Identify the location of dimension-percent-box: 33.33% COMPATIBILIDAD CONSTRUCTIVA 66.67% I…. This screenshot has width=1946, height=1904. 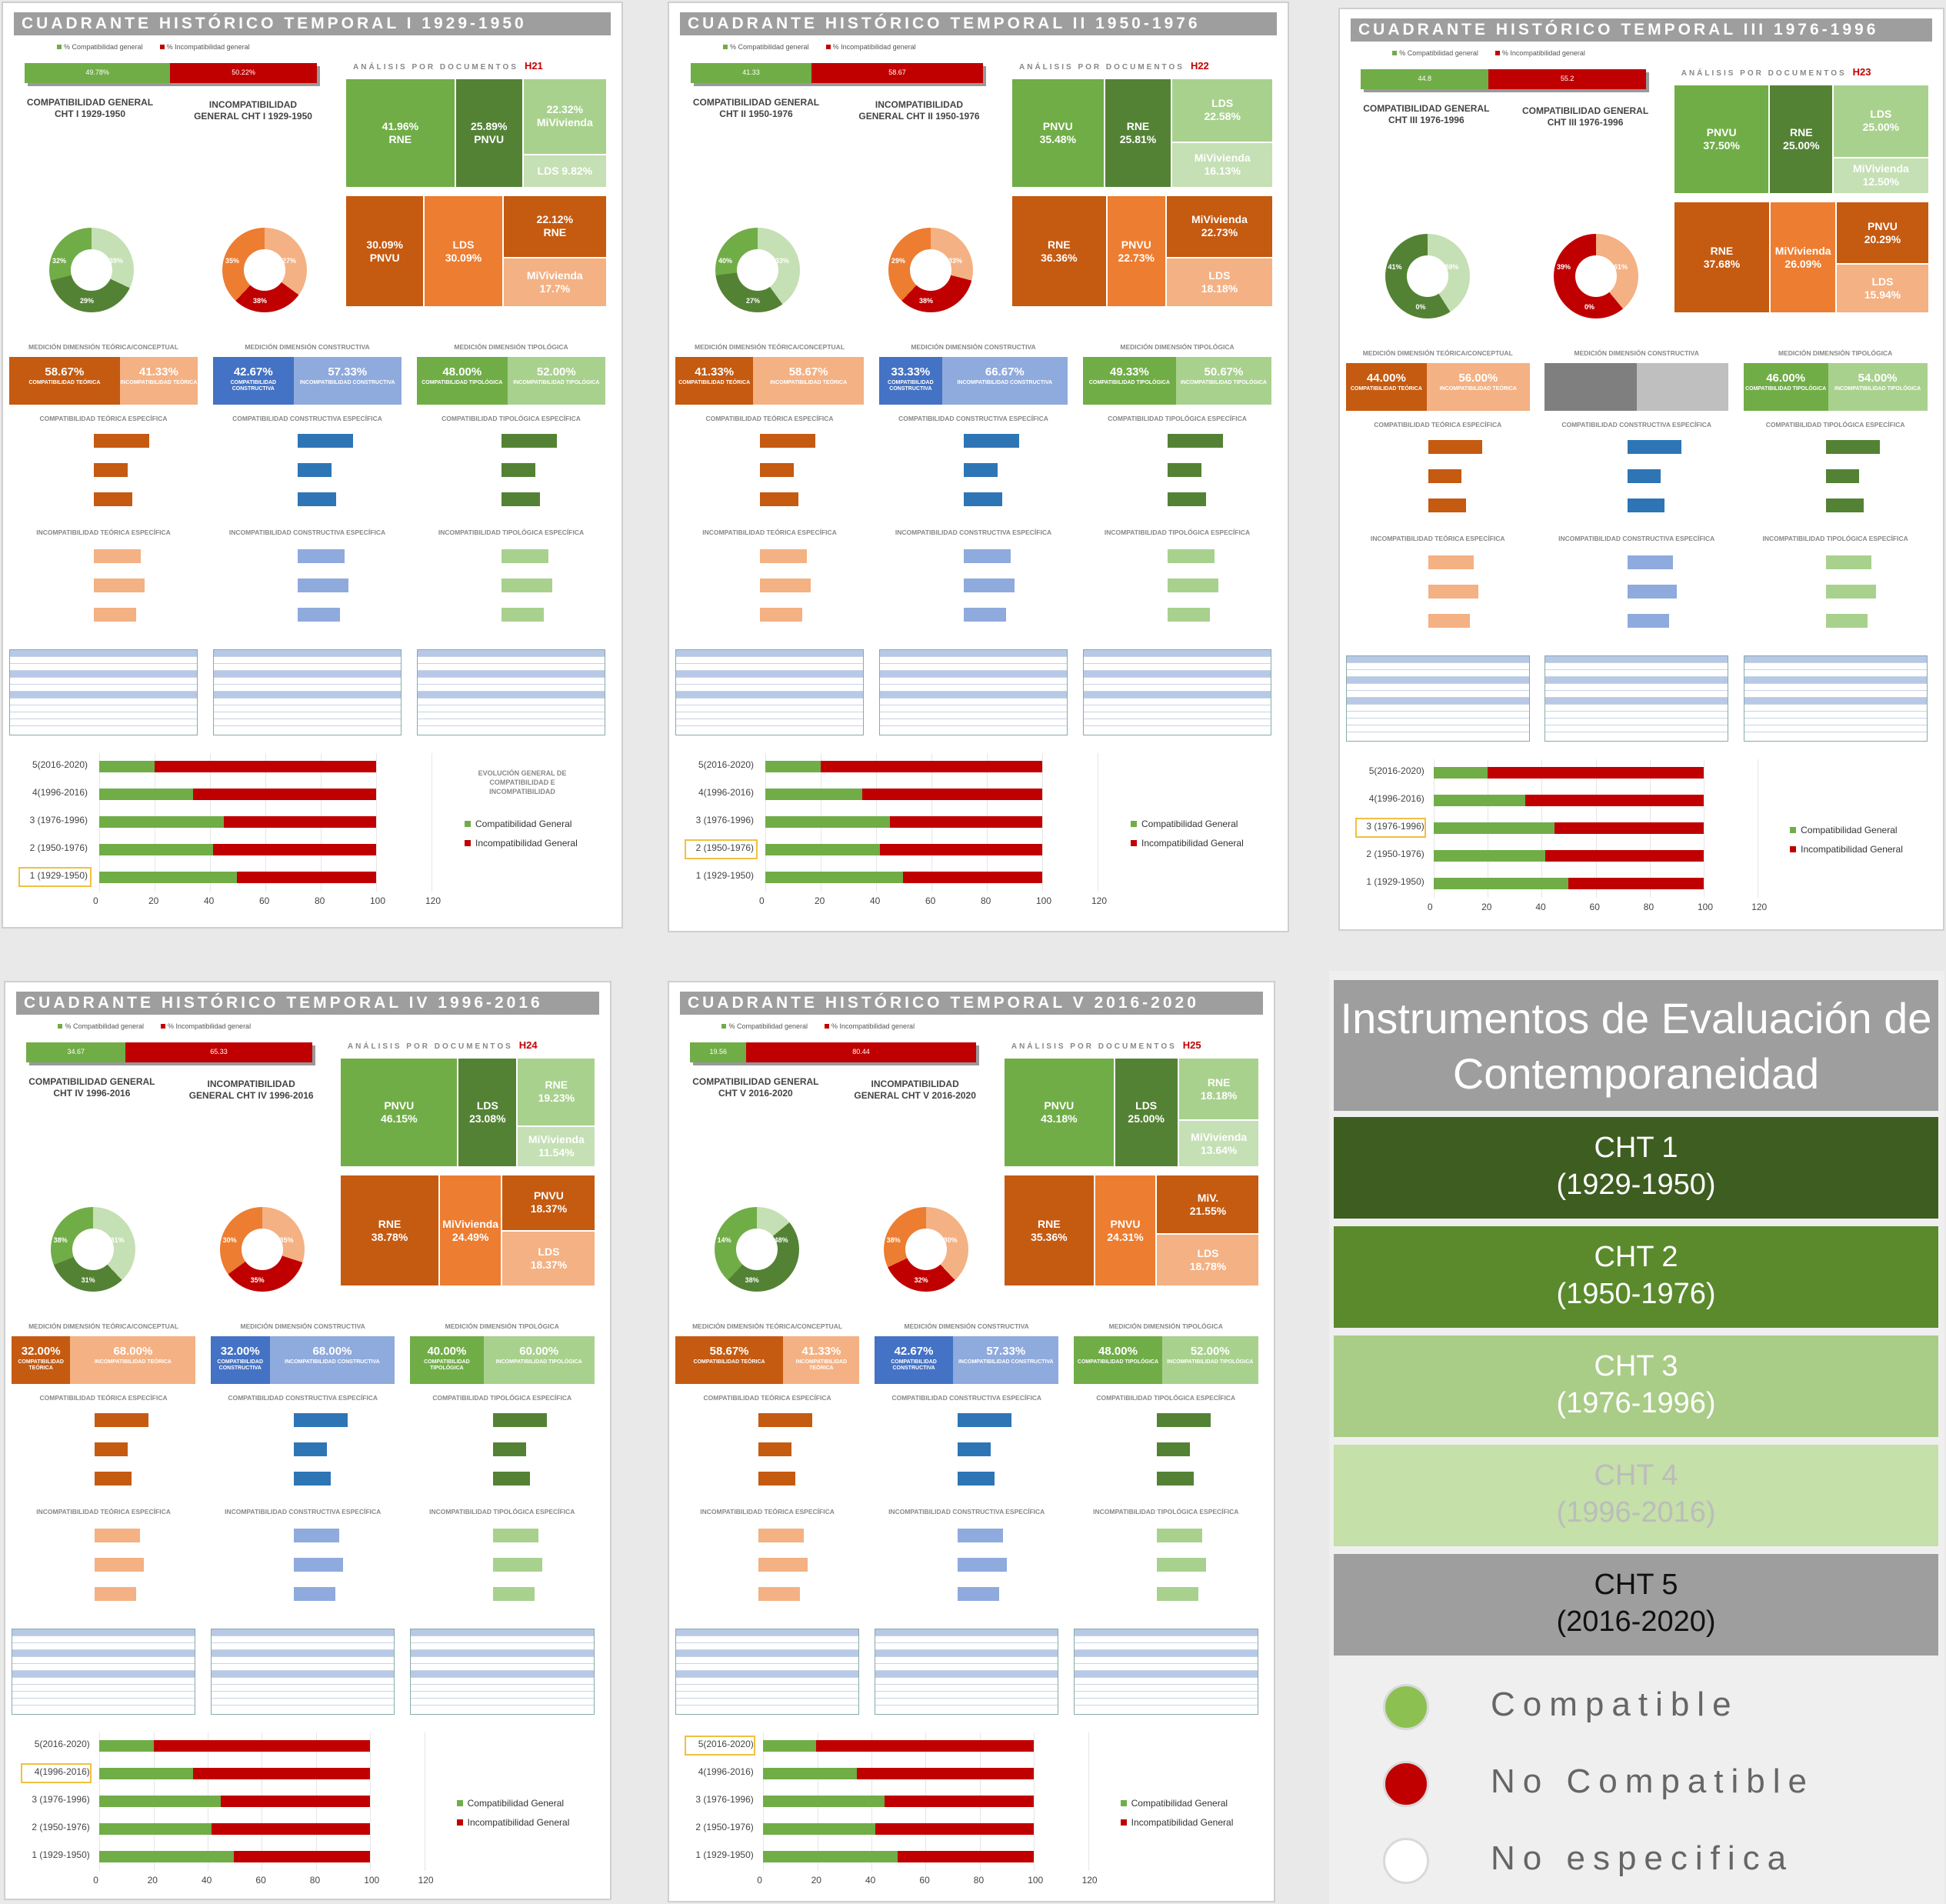
(973, 381).